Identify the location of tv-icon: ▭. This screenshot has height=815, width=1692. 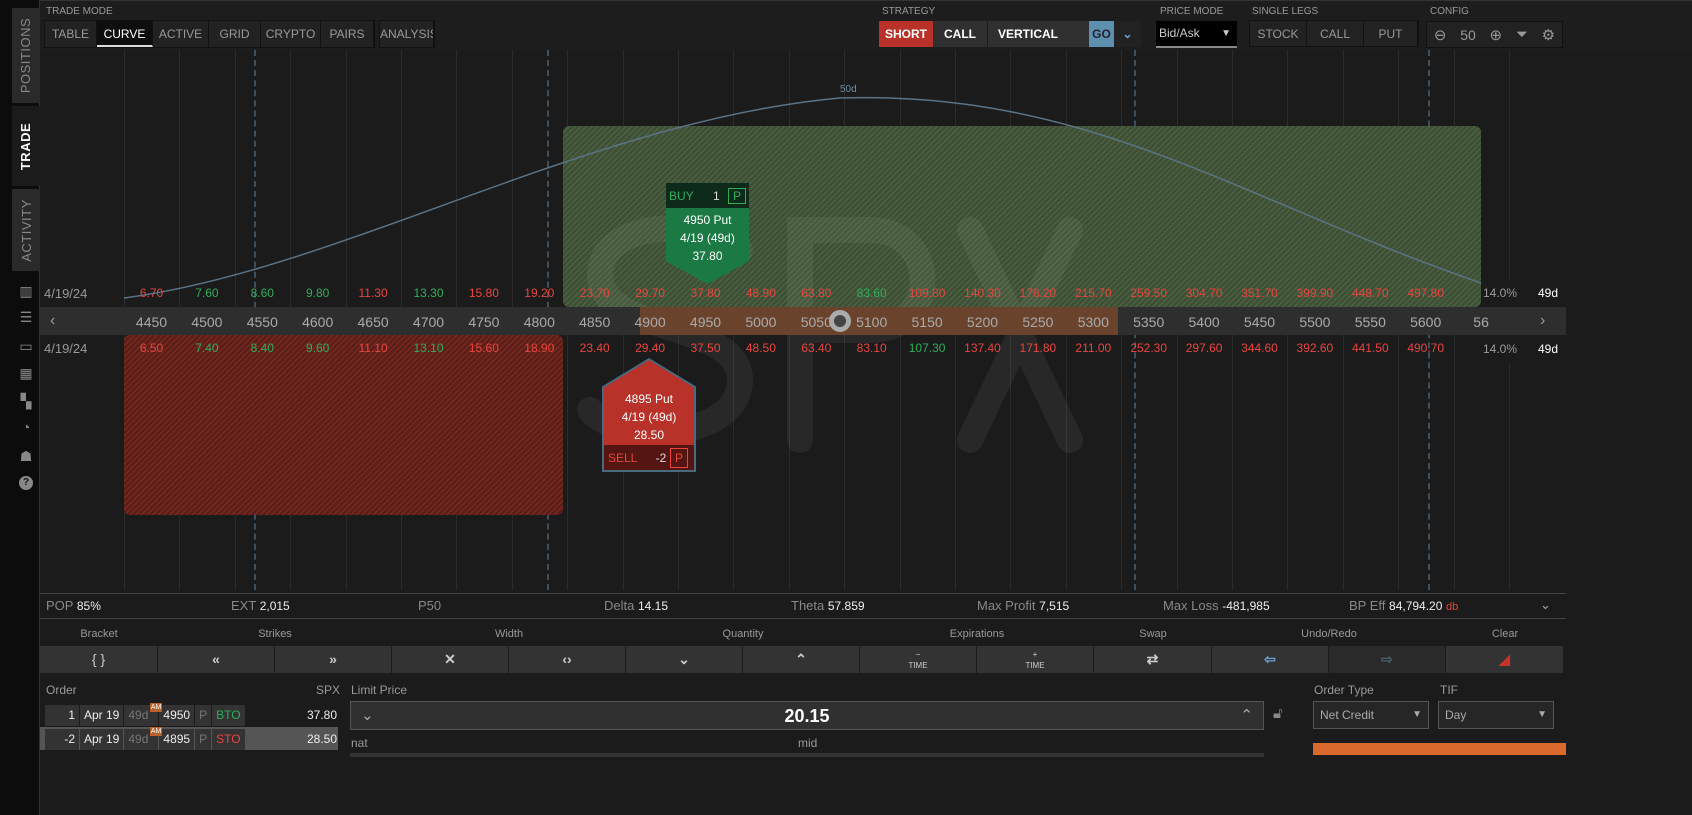
(26, 346).